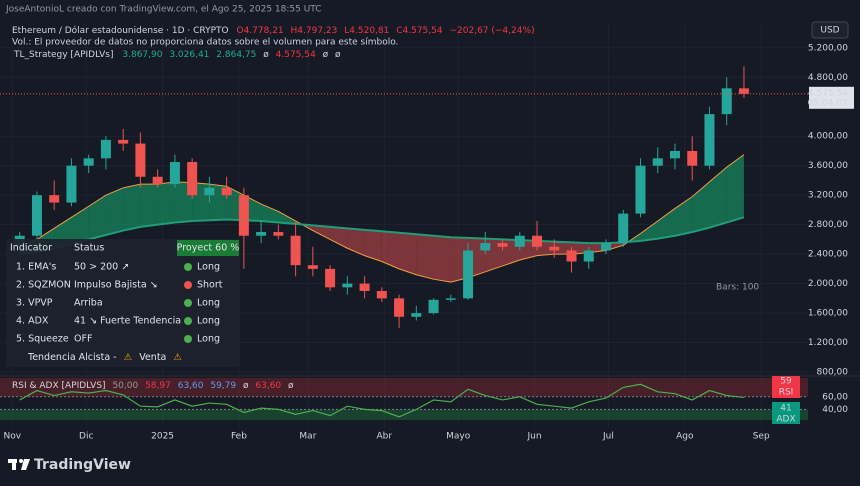 The height and width of the screenshot is (486, 860). I want to click on y-tick-label: 2.800,00, so click(828, 225).